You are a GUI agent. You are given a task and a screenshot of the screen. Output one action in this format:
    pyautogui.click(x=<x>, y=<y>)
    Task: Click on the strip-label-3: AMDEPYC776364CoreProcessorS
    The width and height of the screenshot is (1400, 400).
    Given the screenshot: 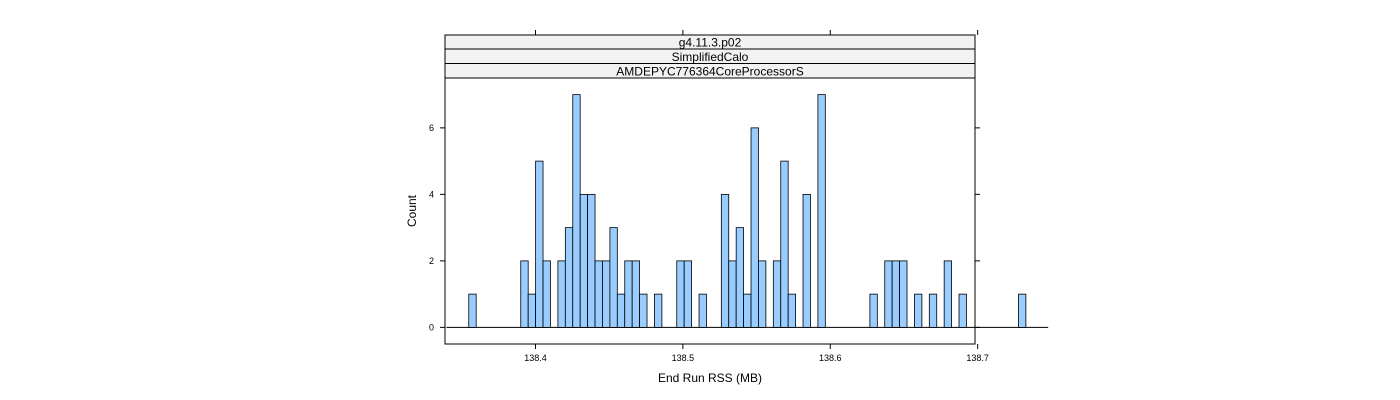 What is the action you would take?
    pyautogui.click(x=709, y=72)
    